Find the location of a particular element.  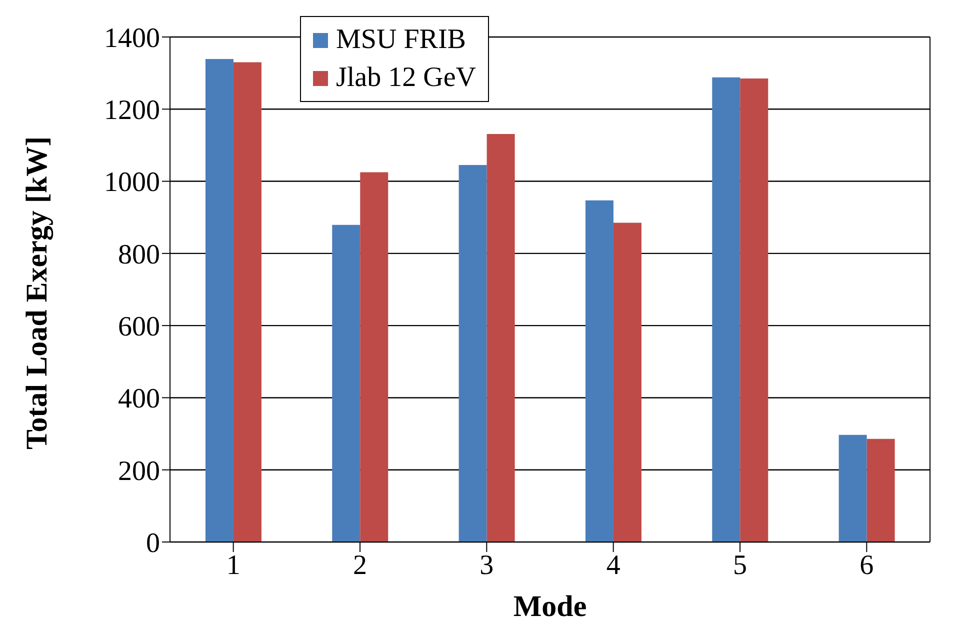

y-tick-label: 1000 is located at coordinates (132, 182).